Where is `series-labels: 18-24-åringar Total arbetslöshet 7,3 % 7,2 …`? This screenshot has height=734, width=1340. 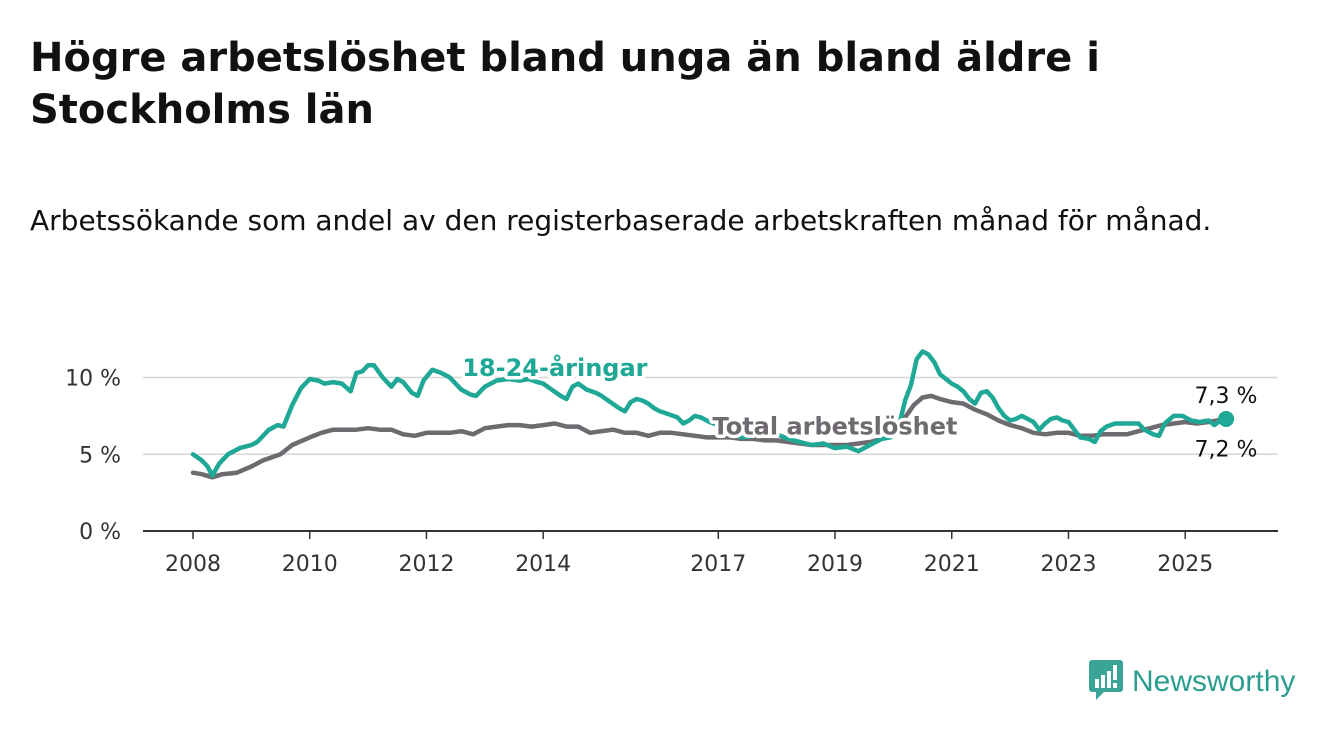
series-labels: 18-24-åringar Total arbetslöshet 7,3 % 7,2 … is located at coordinates (858, 405).